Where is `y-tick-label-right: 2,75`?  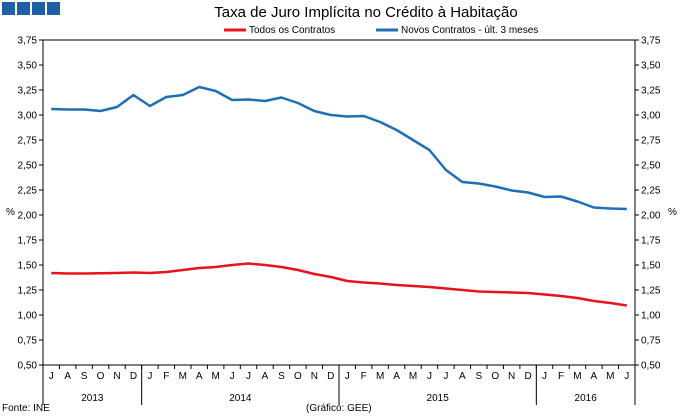 y-tick-label-right: 2,75 is located at coordinates (651, 141).